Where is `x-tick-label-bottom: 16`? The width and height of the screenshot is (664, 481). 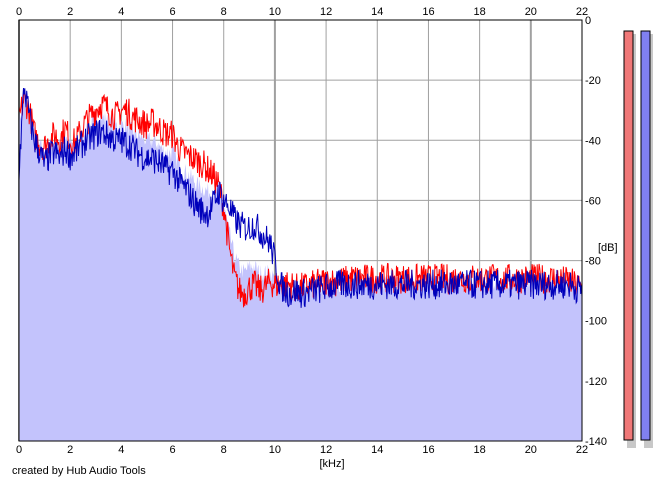
x-tick-label-bottom: 16 is located at coordinates (428, 450).